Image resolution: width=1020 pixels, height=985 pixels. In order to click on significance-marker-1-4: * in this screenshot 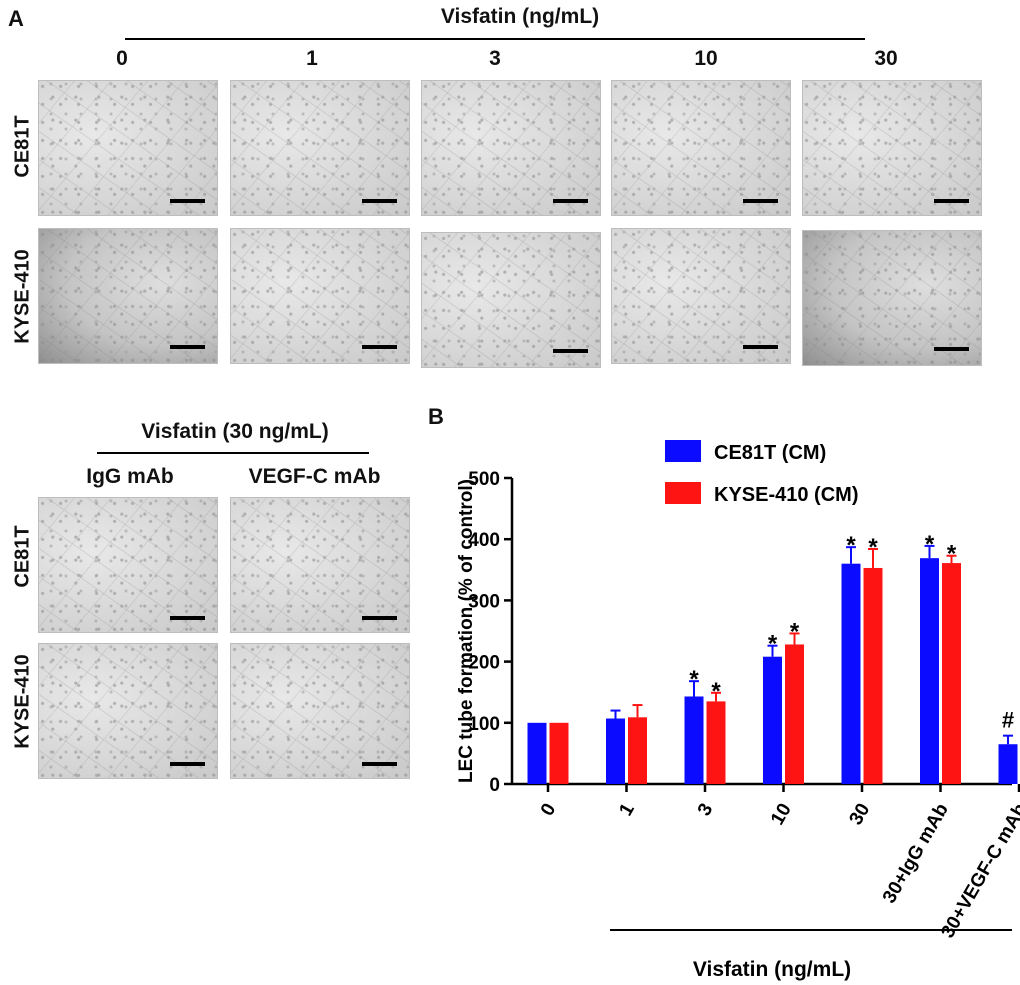, I will do `click(873, 547)`.